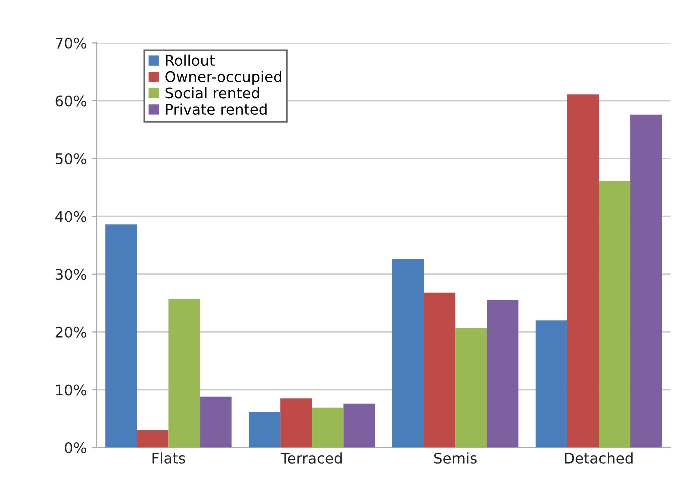 The height and width of the screenshot is (502, 683). What do you see at coordinates (71, 216) in the screenshot?
I see `y-tick-label: 40%` at bounding box center [71, 216].